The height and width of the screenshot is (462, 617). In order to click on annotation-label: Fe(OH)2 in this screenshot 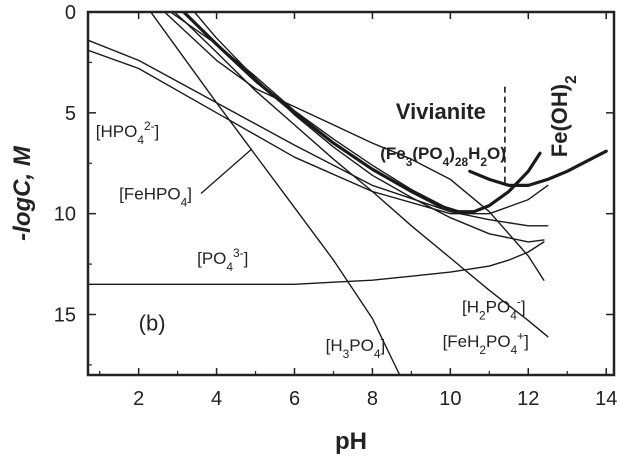, I will do `click(563, 116)`.